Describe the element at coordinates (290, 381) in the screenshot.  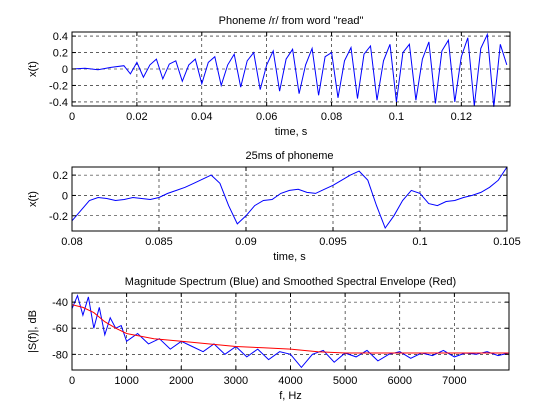
I see `x-tick-label: 4000` at that location.